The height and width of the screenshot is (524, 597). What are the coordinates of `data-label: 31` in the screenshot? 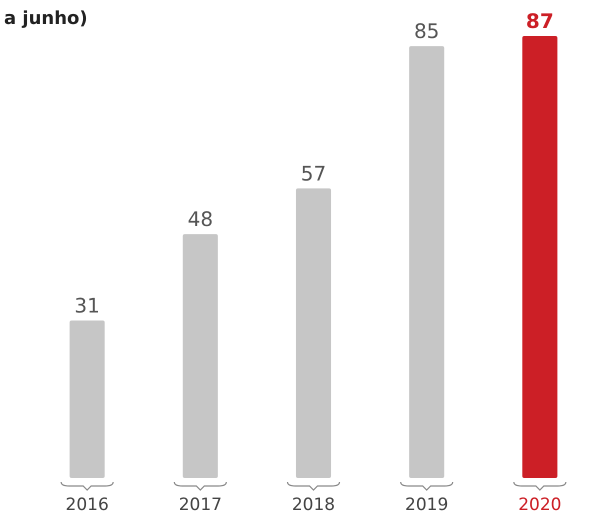 It's located at (87, 306).